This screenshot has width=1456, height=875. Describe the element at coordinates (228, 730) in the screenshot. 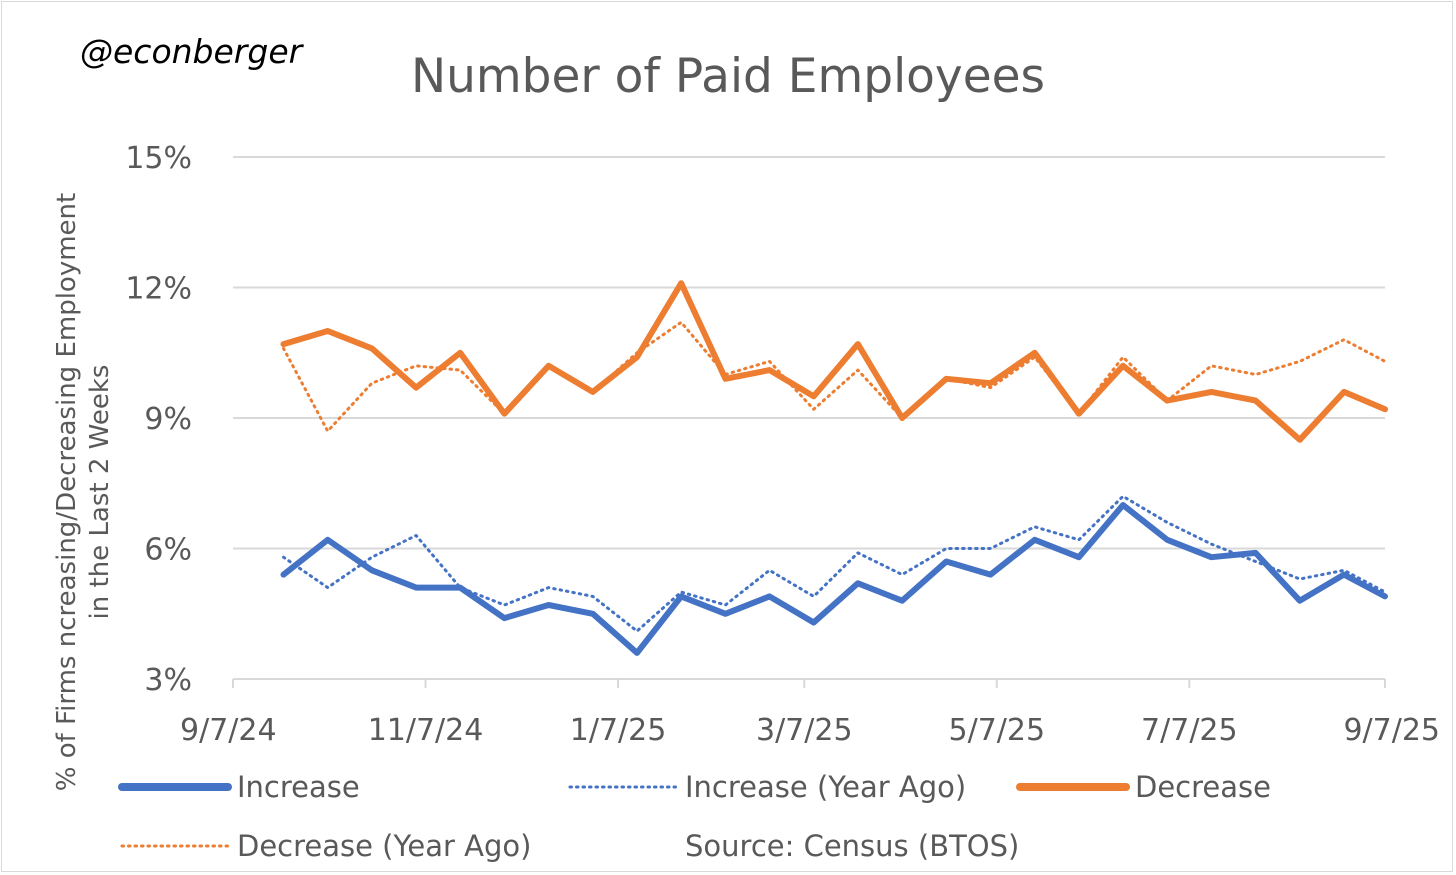

I see `x-tick-label-9-7-24: 9/7/24` at that location.